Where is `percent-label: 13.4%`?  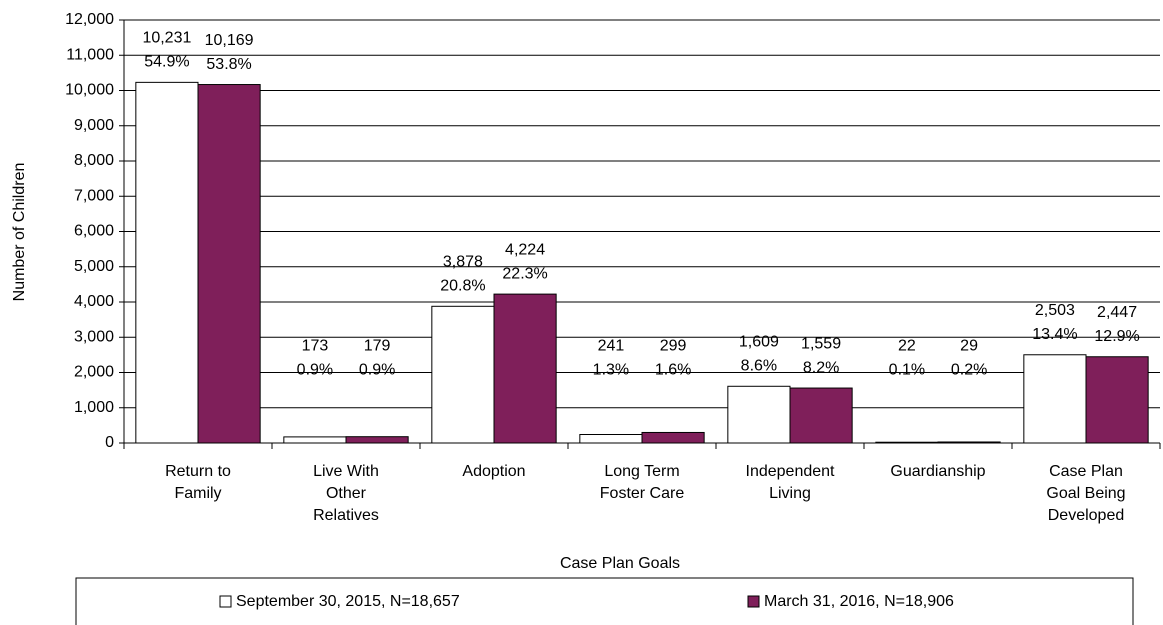 percent-label: 13.4% is located at coordinates (1054, 334).